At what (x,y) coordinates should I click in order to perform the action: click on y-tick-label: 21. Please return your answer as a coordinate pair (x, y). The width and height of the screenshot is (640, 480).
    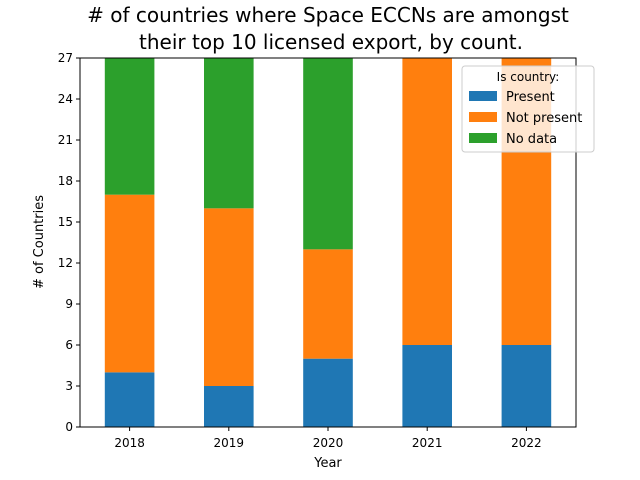
    Looking at the image, I should click on (65, 140).